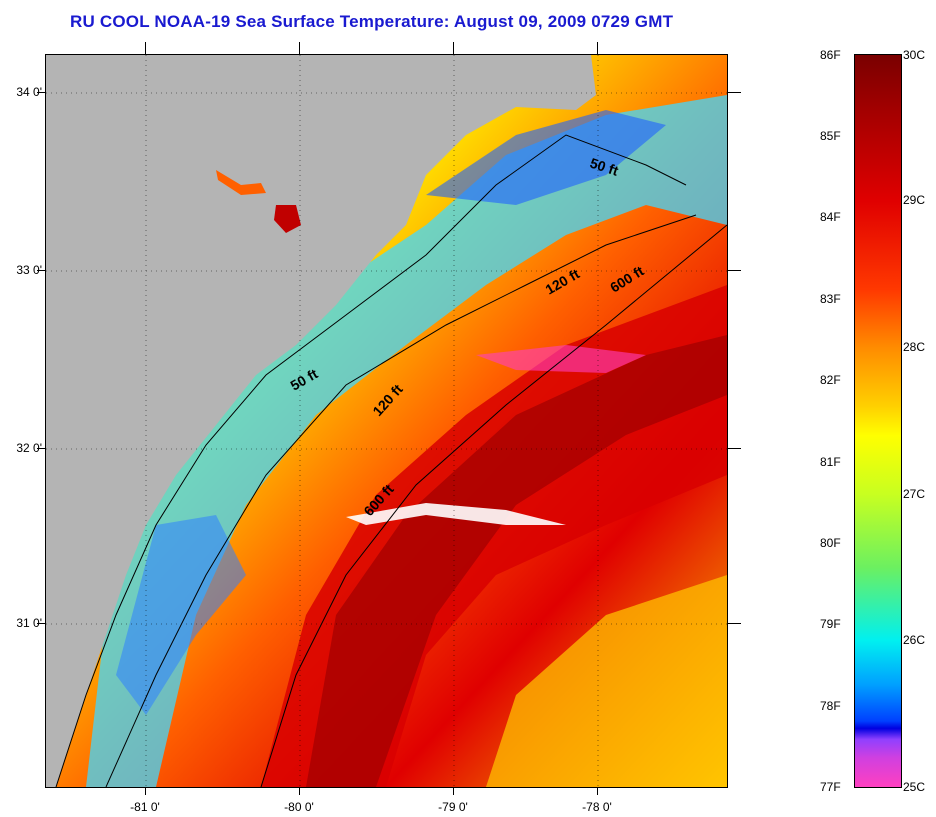  I want to click on lat-label-33: 33 0', so click(29, 270).